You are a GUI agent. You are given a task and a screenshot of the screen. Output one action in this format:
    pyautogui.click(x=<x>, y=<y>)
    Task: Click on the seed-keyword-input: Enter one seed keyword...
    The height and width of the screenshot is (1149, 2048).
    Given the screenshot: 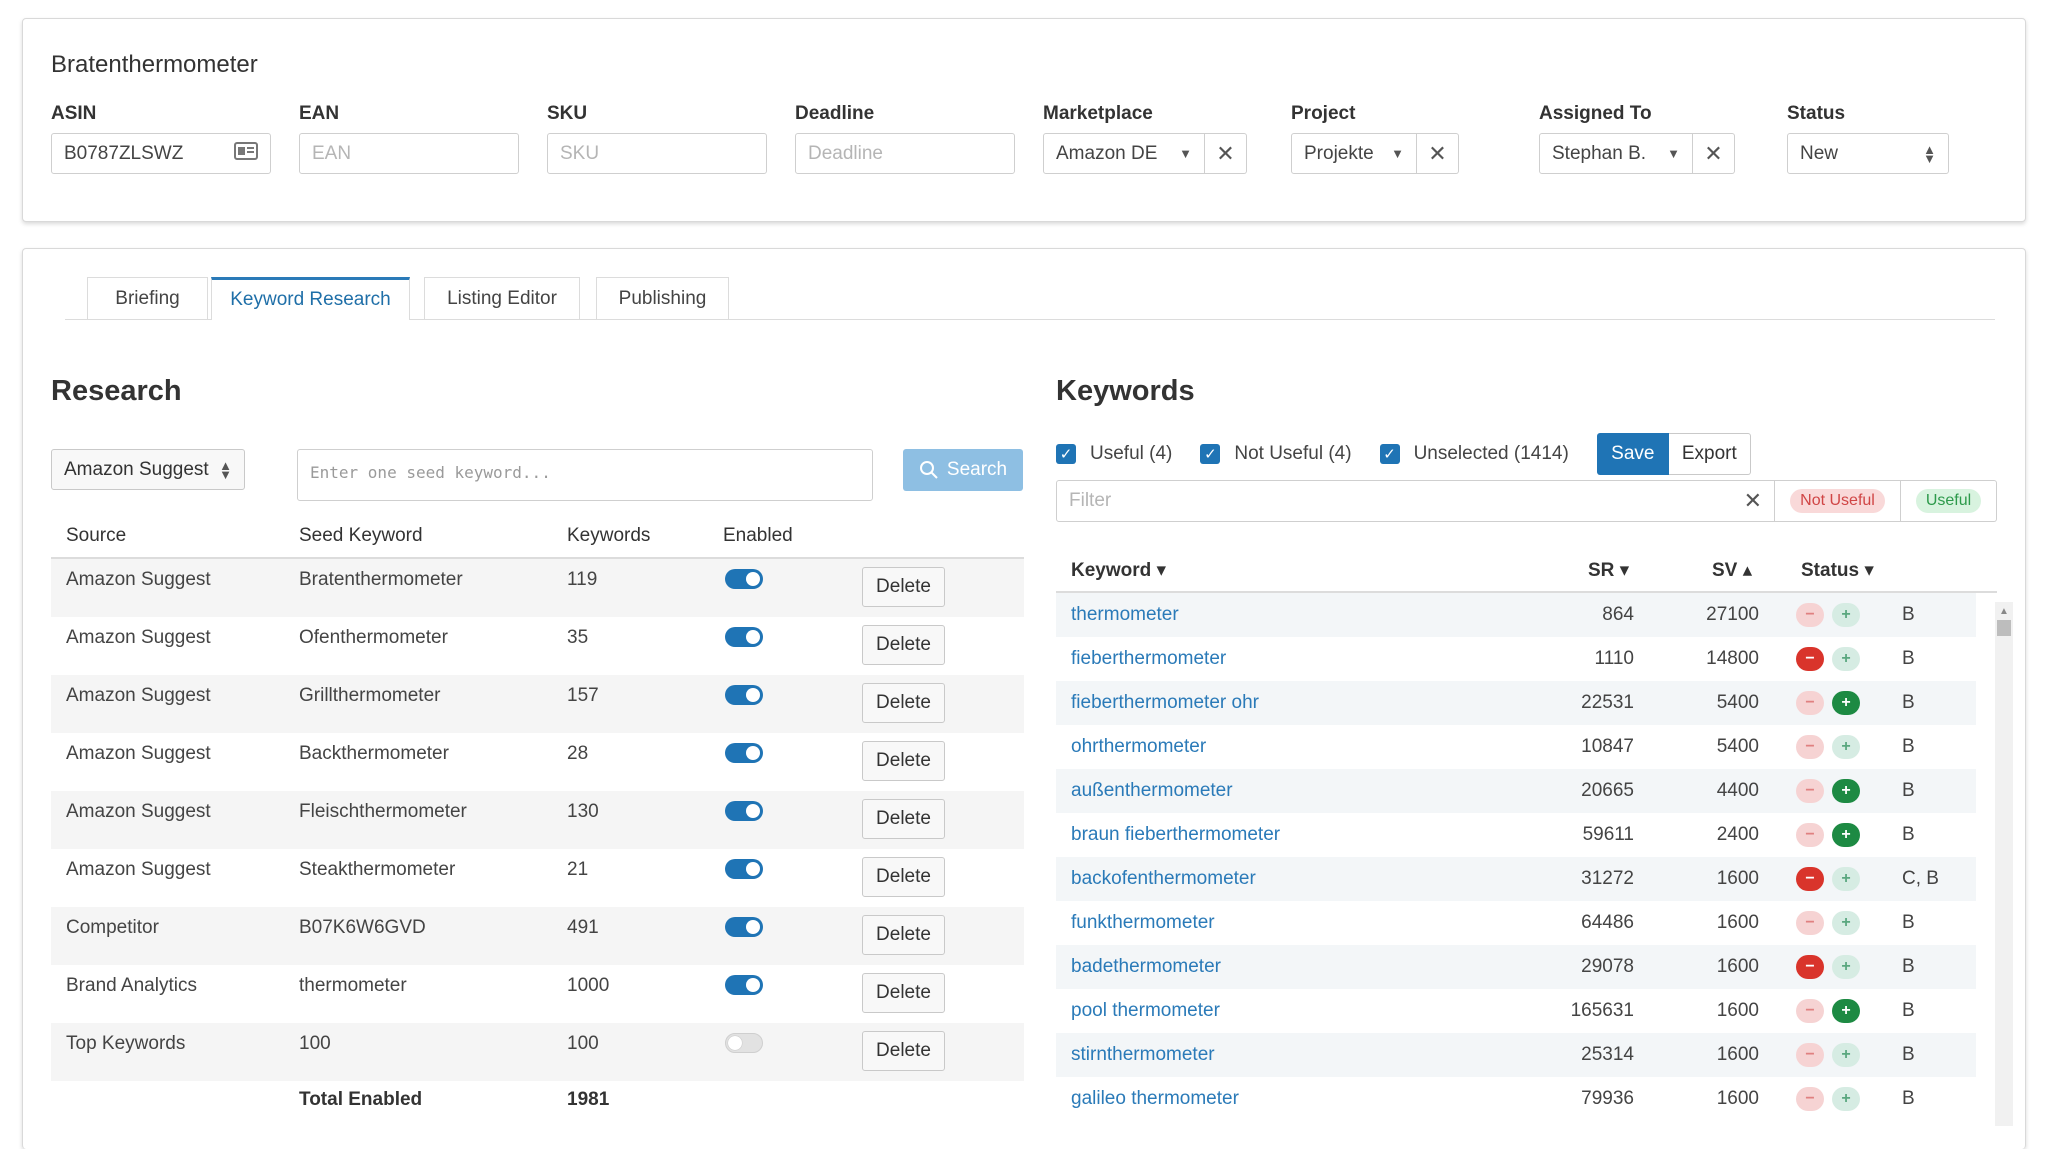 What is the action you would take?
    pyautogui.click(x=585, y=475)
    